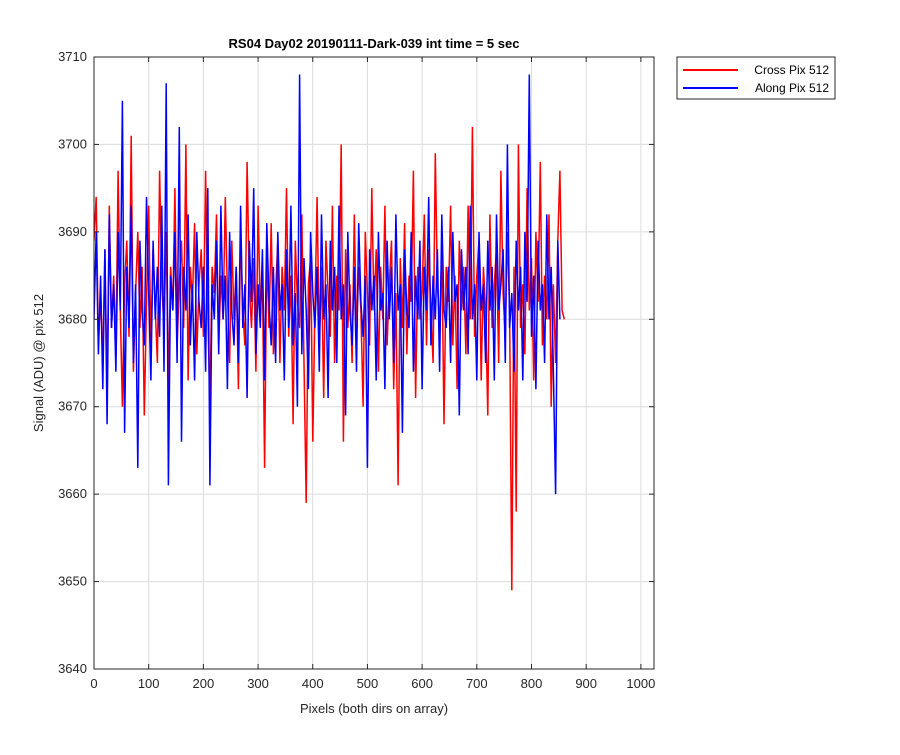 The width and height of the screenshot is (900, 755). I want to click on x-tick-label: 200, so click(204, 683).